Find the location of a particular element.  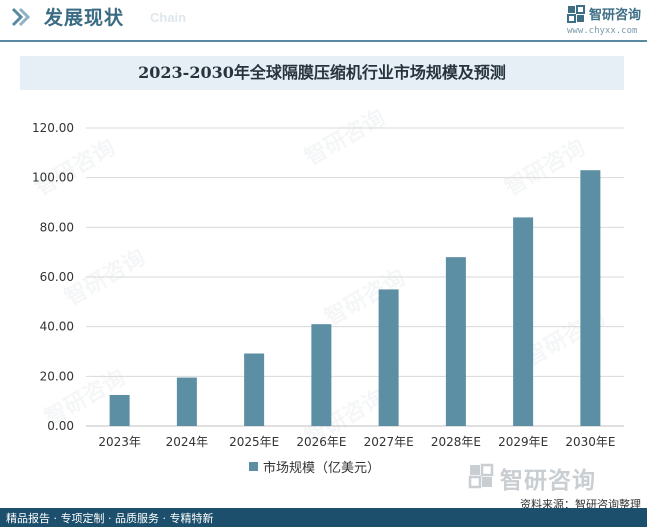

x-tick-label: 2023年 is located at coordinates (119, 442).